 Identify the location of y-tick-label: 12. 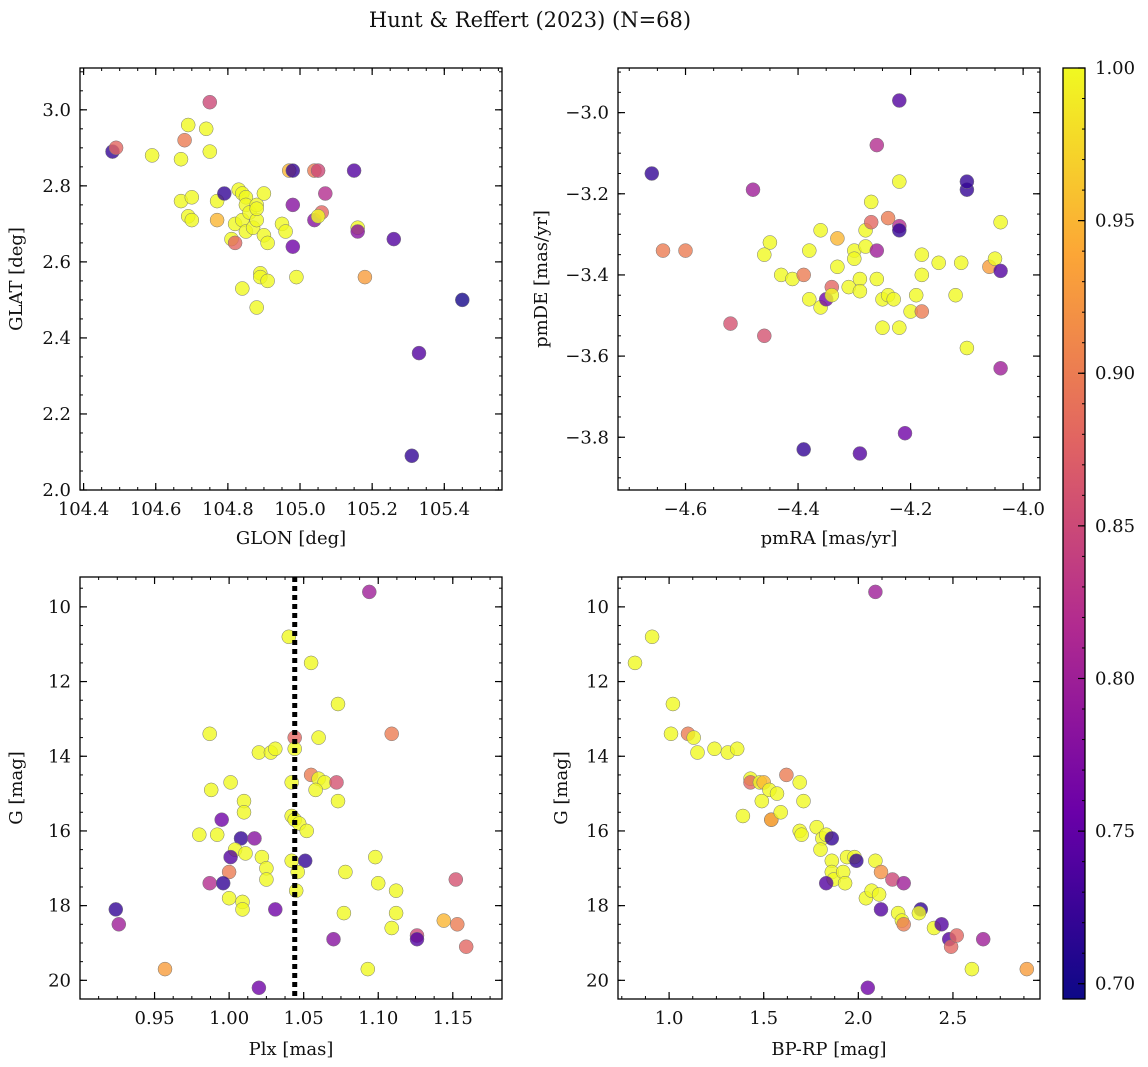
(597, 682).